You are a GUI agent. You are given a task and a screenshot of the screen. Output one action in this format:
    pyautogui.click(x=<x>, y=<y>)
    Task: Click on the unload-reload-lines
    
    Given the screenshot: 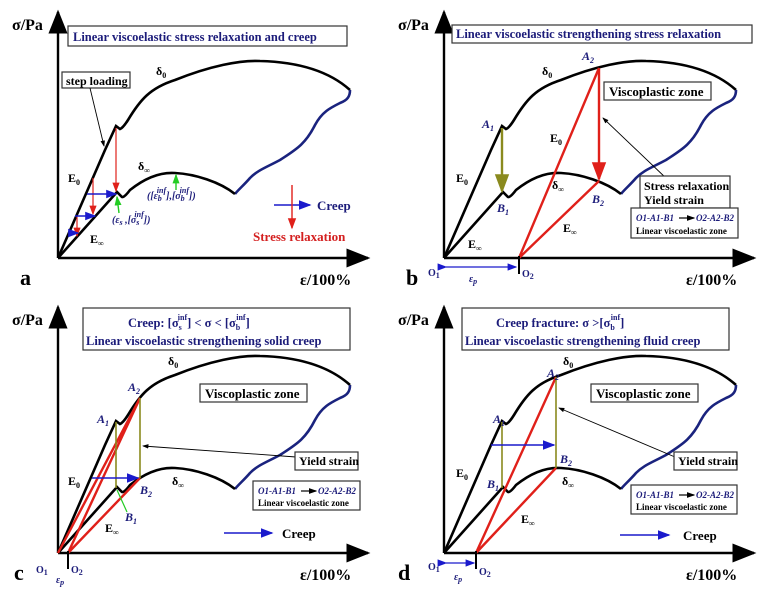 What is the action you would take?
    pyautogui.click(x=559, y=163)
    